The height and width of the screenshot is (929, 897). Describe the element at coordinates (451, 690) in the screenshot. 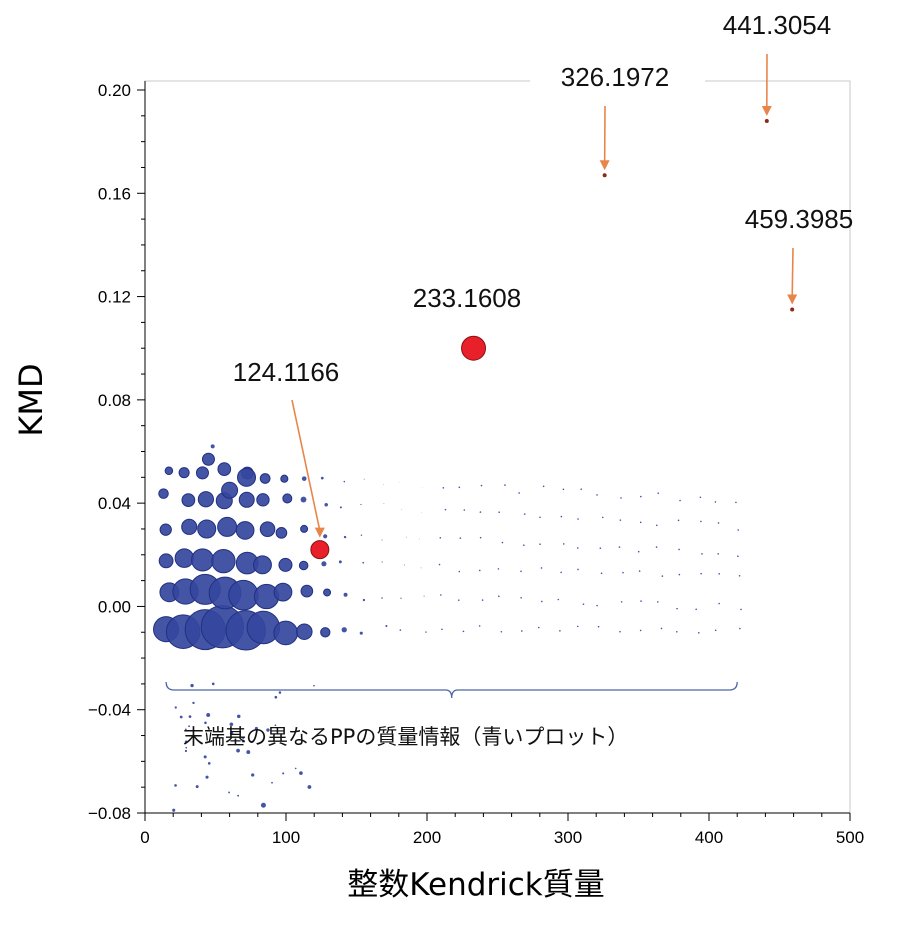

I see `brace-group` at that location.